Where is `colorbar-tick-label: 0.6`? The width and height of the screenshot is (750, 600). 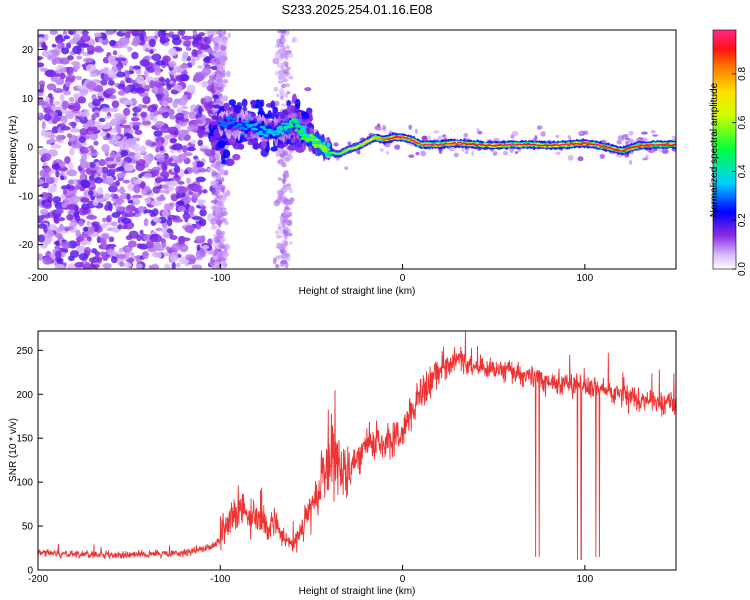 colorbar-tick-label: 0.6 is located at coordinates (742, 122).